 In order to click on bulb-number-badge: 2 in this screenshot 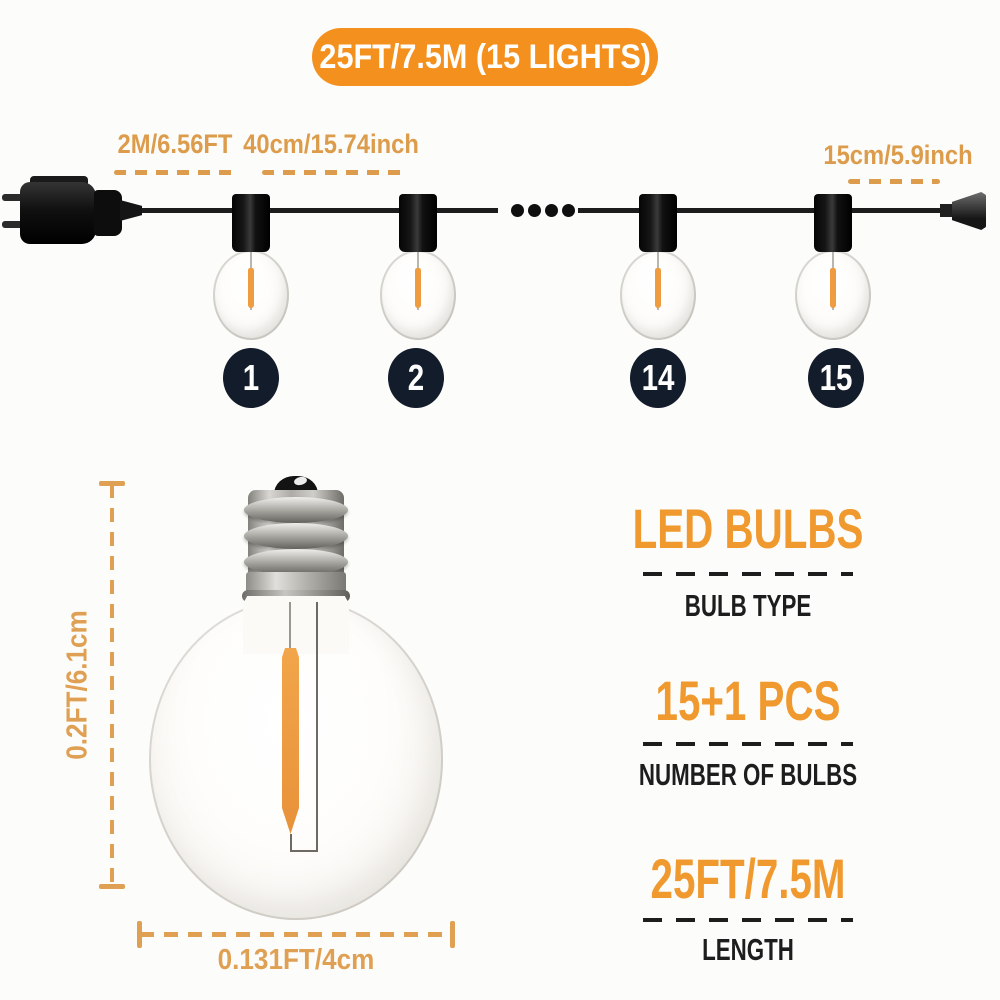, I will do `click(416, 378)`.